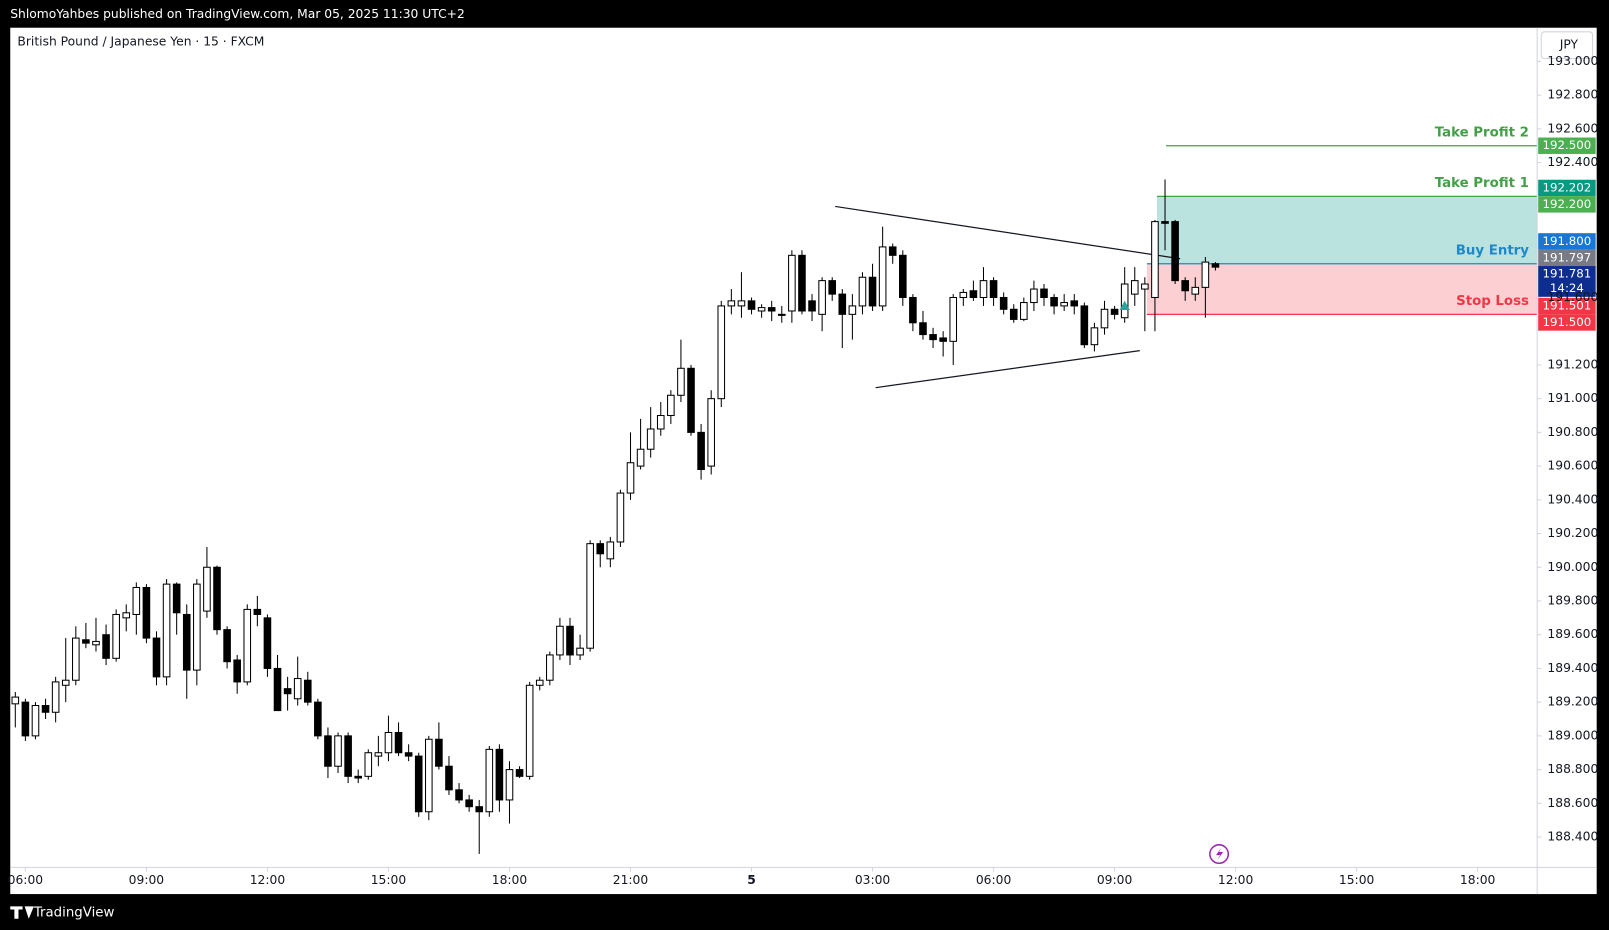  I want to click on x-tick-label: 12:00, so click(267, 880).